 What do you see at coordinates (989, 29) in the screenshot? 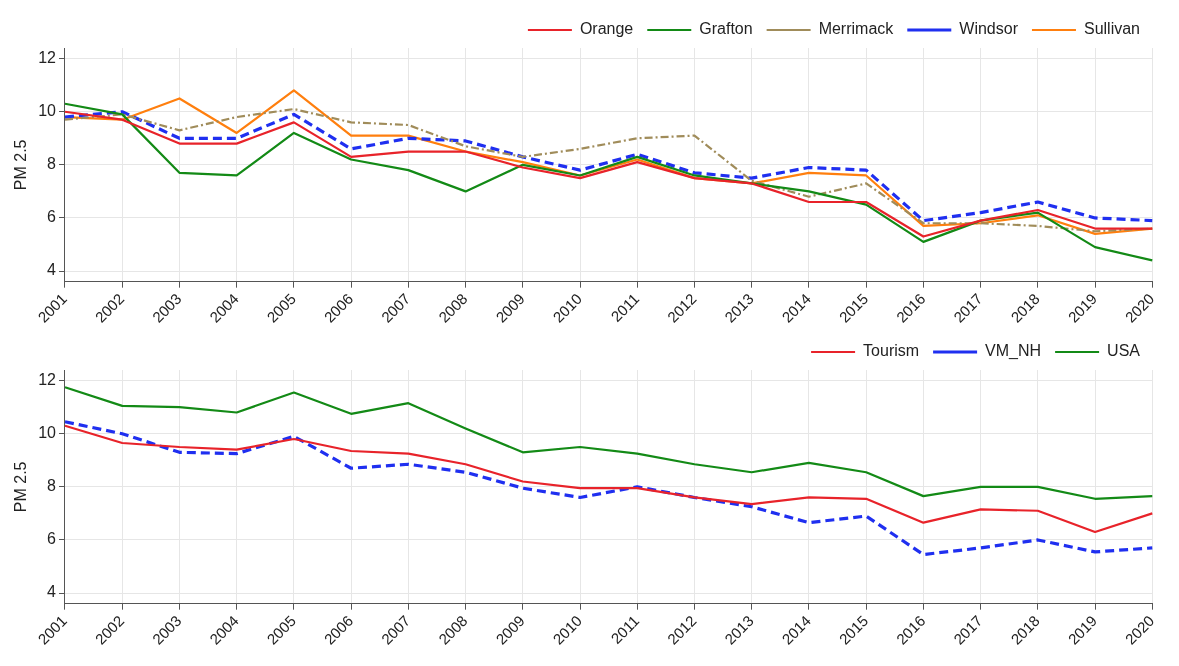
I see `legend-label: Windsor` at bounding box center [989, 29].